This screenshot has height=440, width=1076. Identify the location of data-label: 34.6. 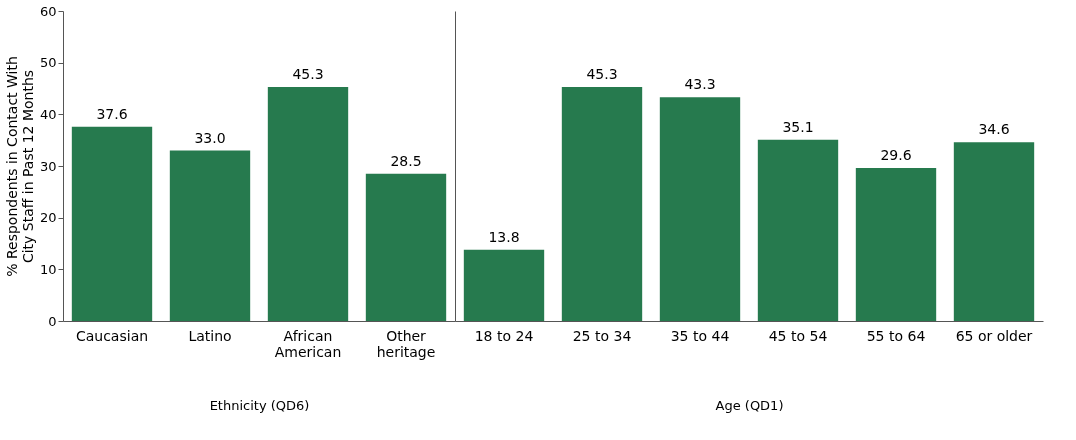
(994, 129).